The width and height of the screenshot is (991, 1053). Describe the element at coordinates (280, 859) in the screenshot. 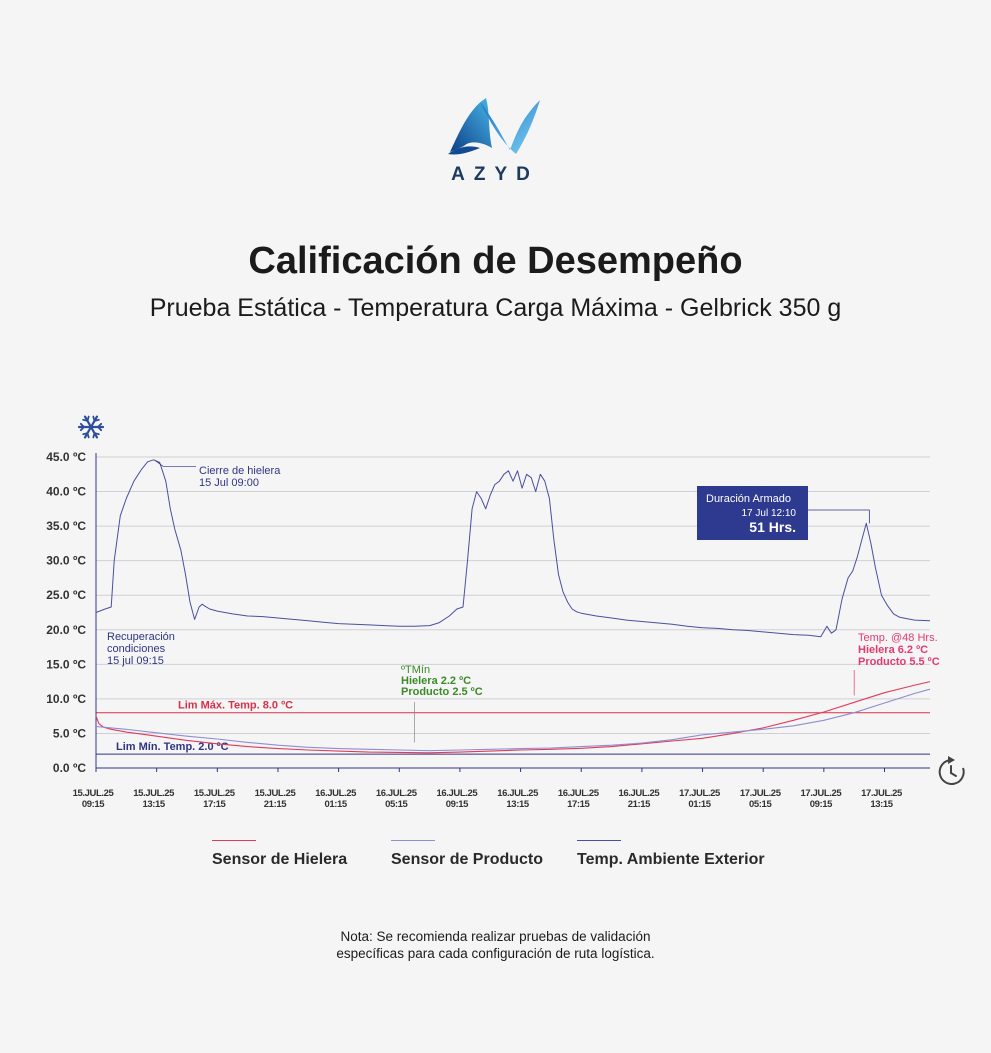

I see `legend-label-hielera: Sensor de Hielera` at that location.